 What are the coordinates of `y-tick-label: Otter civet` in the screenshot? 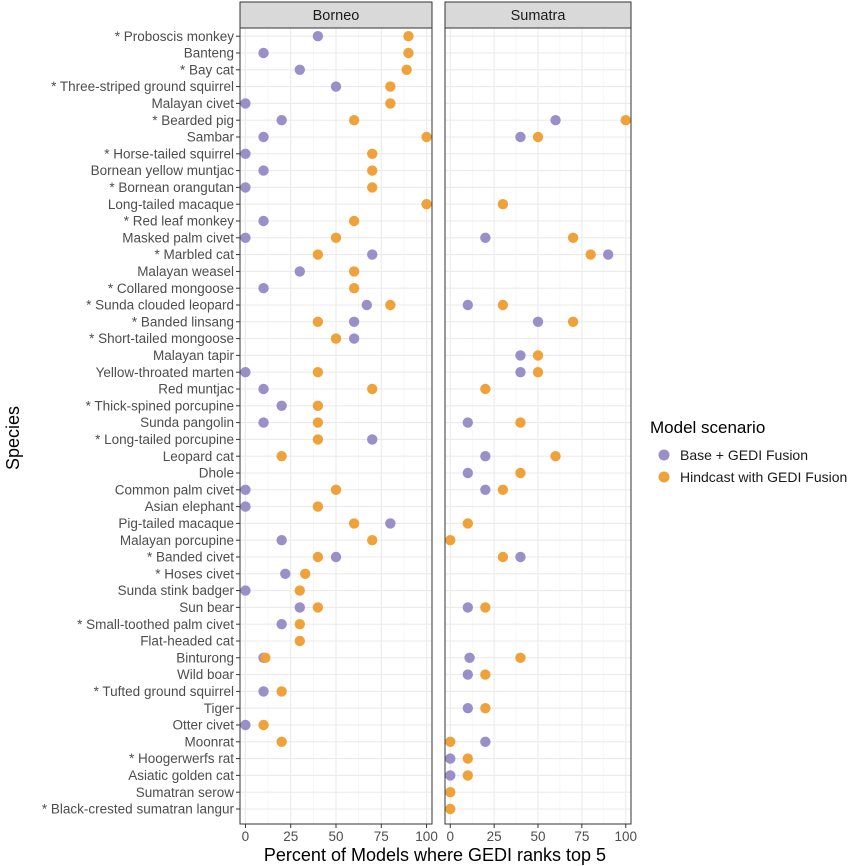 It's located at (203, 725).